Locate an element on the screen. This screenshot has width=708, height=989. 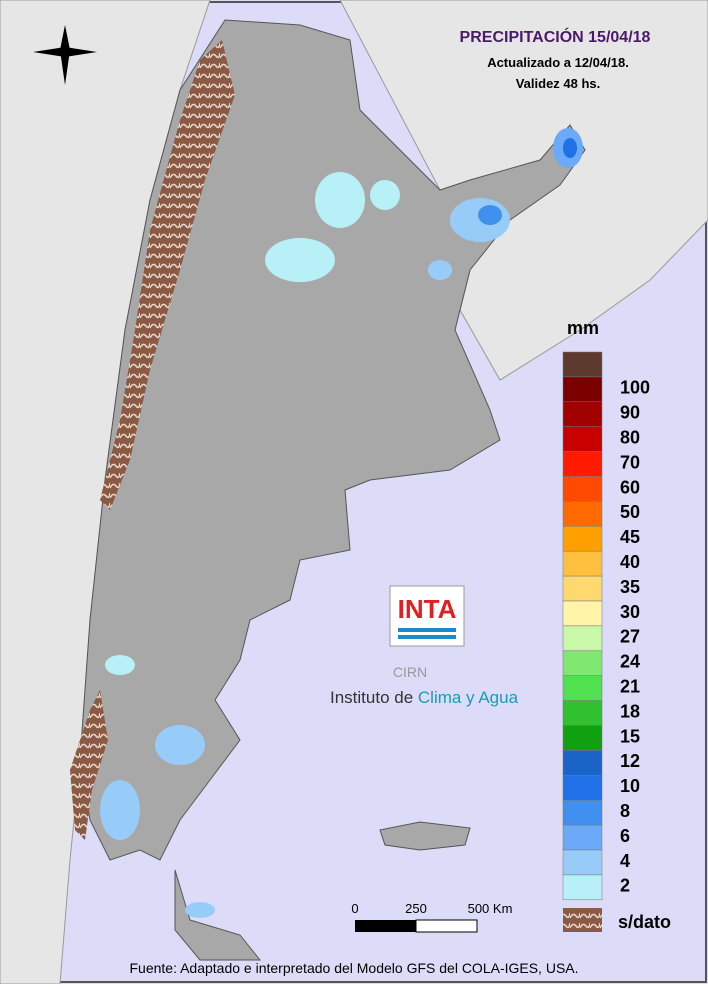
scale-label: 250 is located at coordinates (416, 908).